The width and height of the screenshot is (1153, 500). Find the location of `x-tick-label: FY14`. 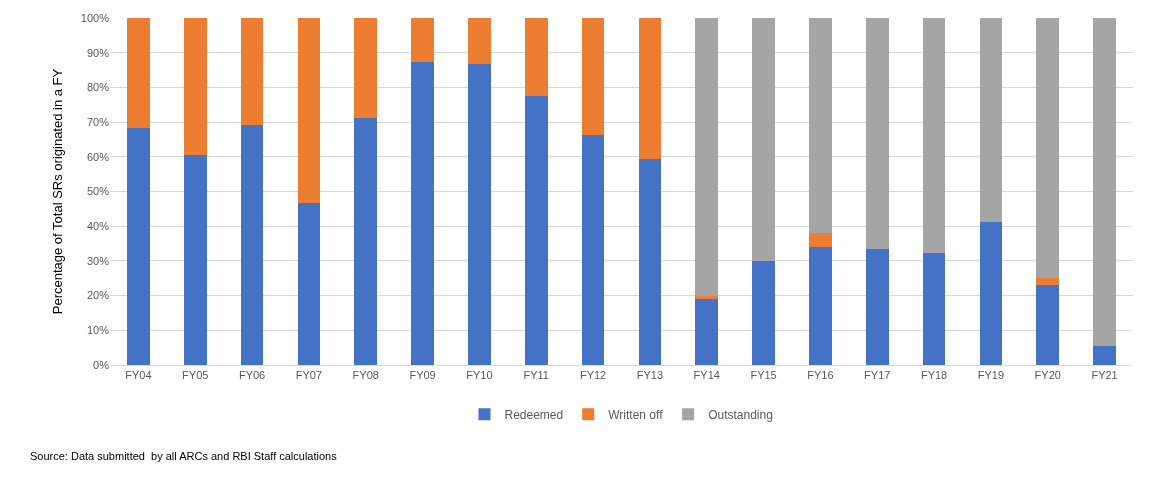

x-tick-label: FY14 is located at coordinates (706, 375).